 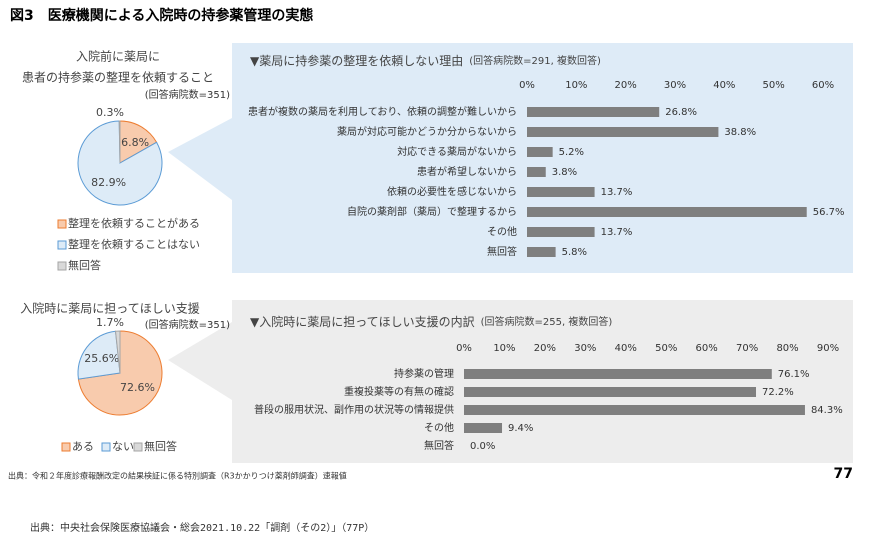 I want to click on category-label: 対応できる薬局がないから, so click(x=457, y=151).